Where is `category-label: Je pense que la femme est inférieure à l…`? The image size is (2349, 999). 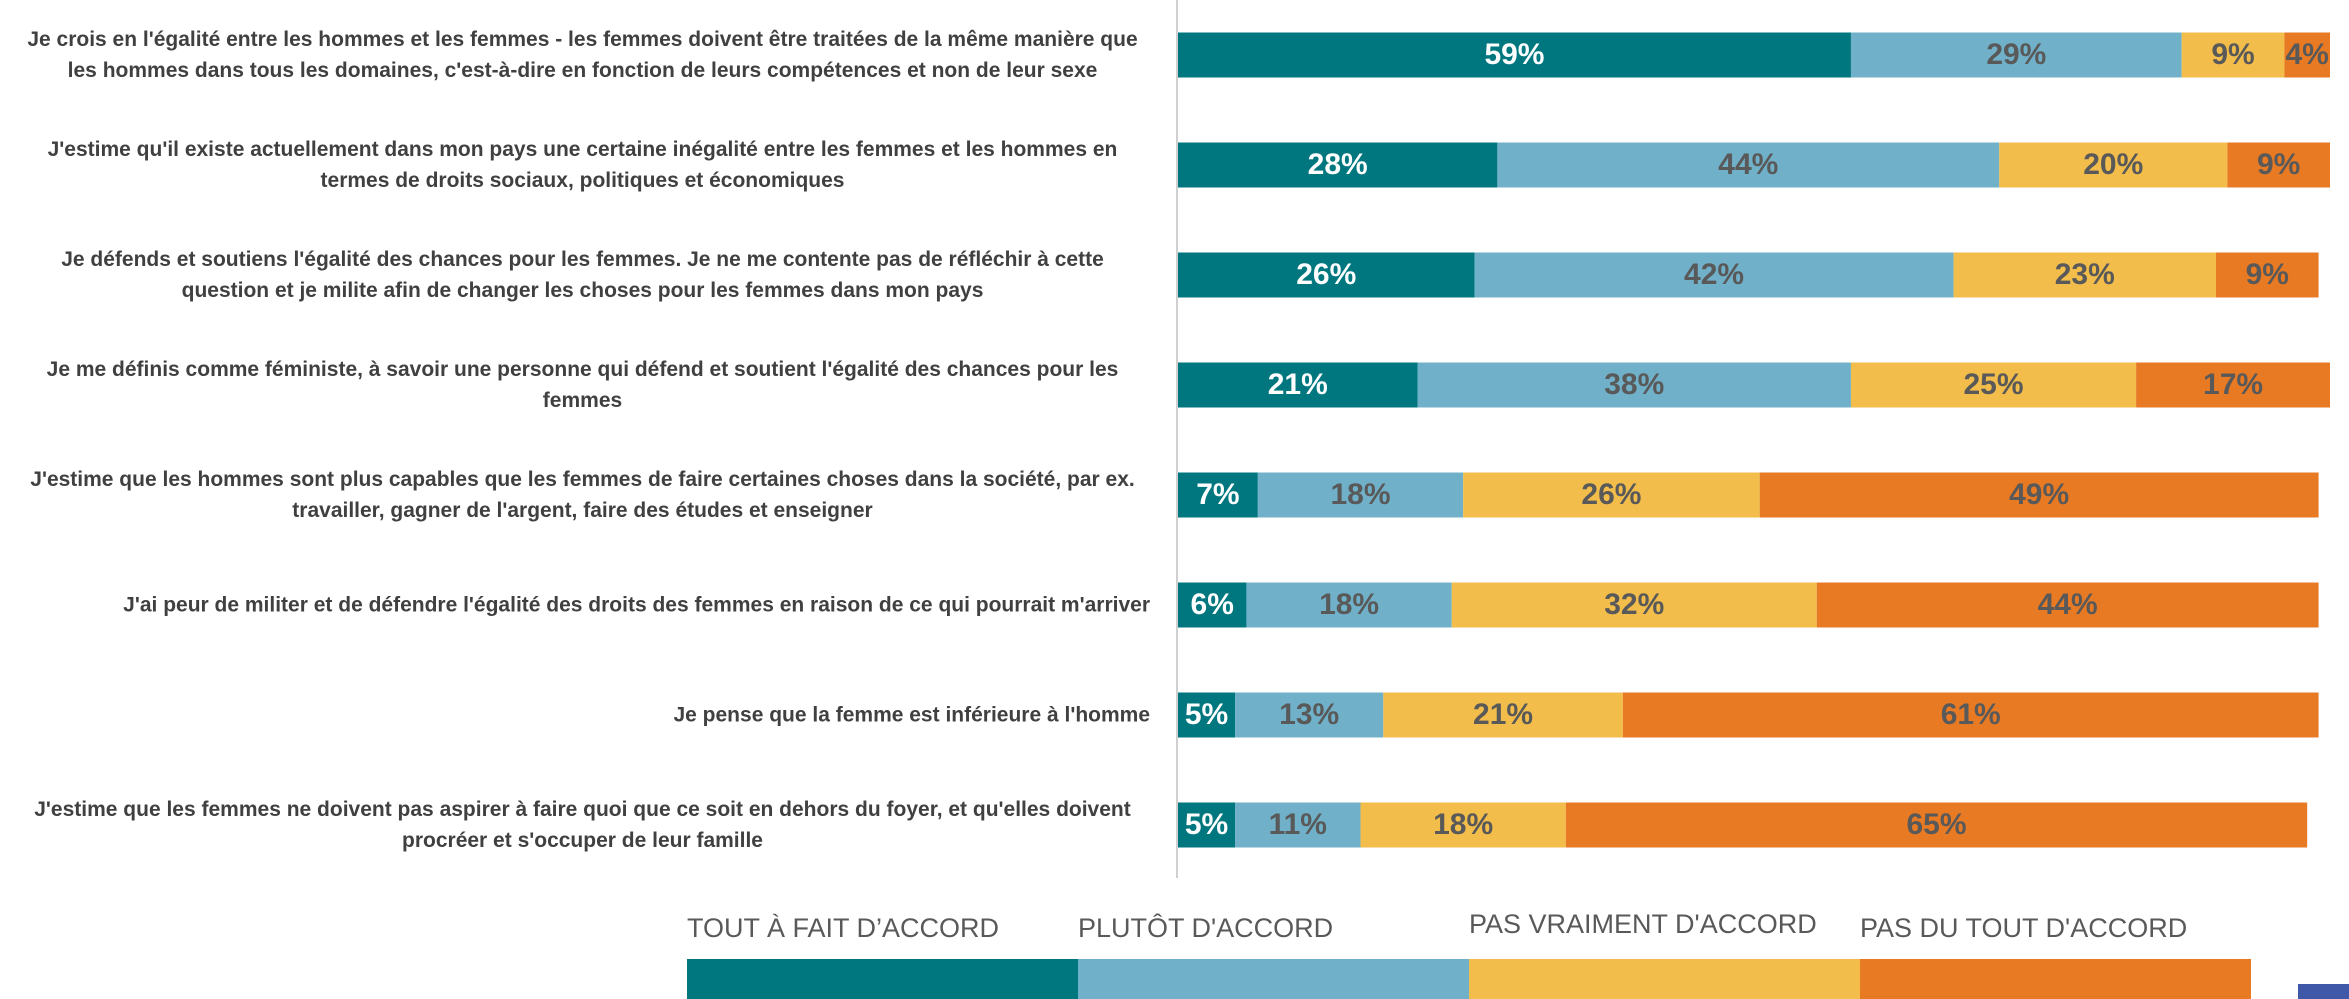 category-label: Je pense que la femme est inférieure à l… is located at coordinates (911, 715).